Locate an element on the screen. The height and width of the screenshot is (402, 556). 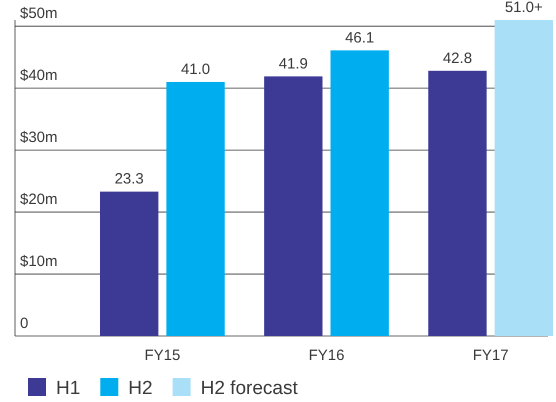
y-tick-label: $10m is located at coordinates (39, 261).